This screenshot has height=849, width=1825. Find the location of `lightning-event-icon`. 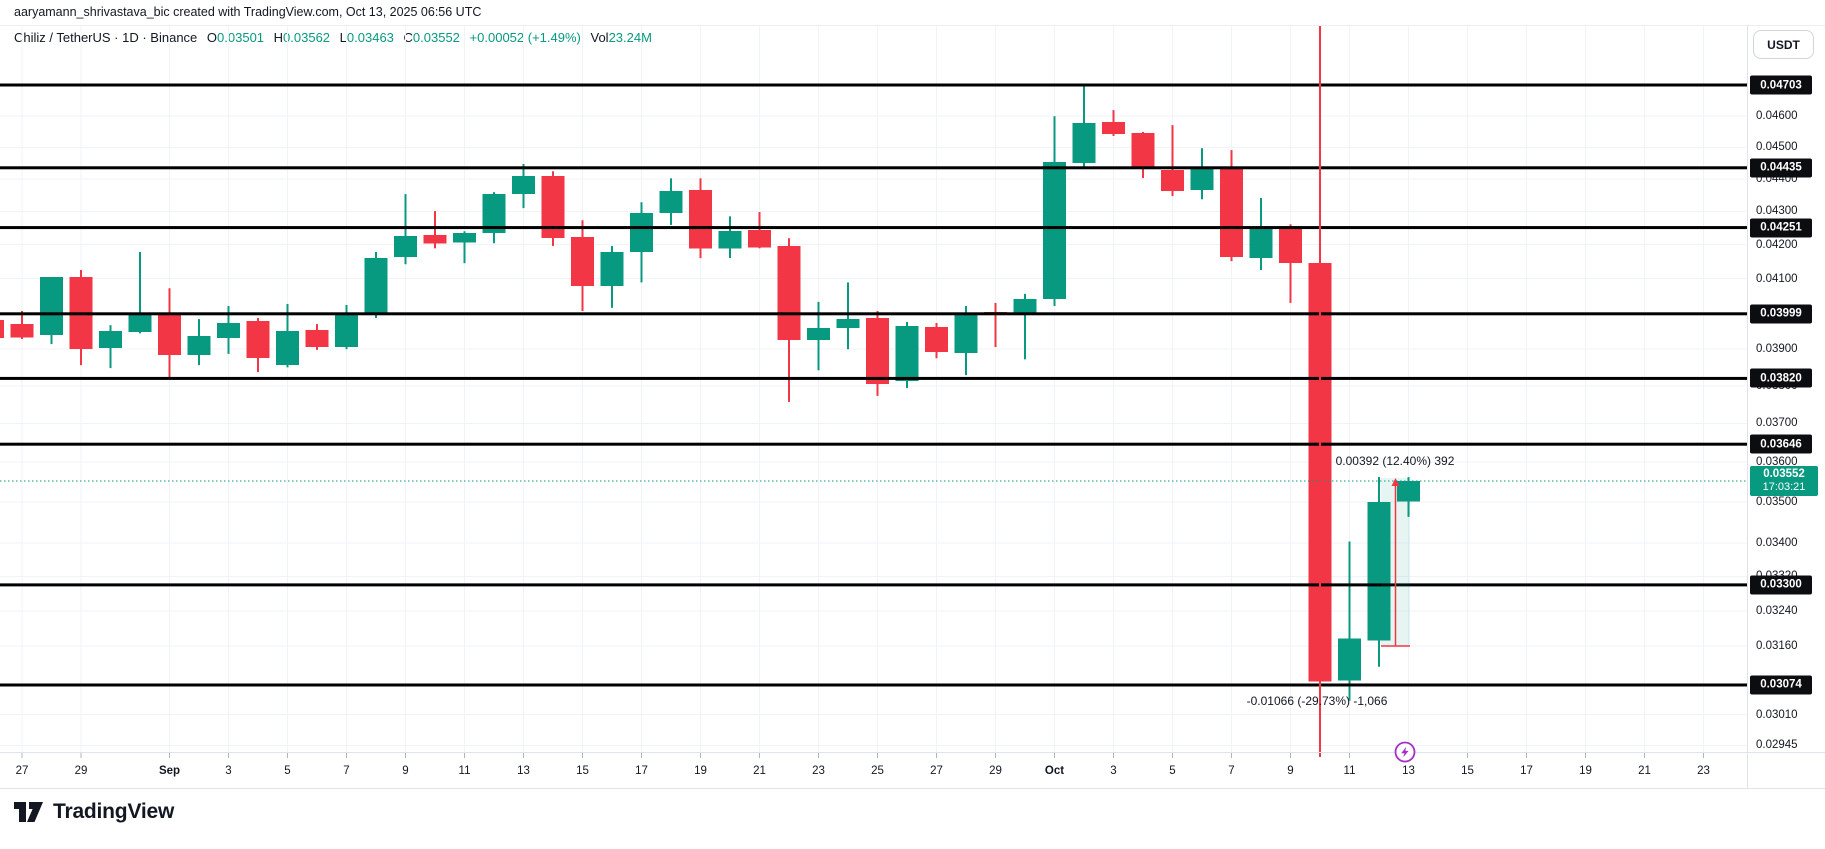

lightning-event-icon is located at coordinates (1405, 752).